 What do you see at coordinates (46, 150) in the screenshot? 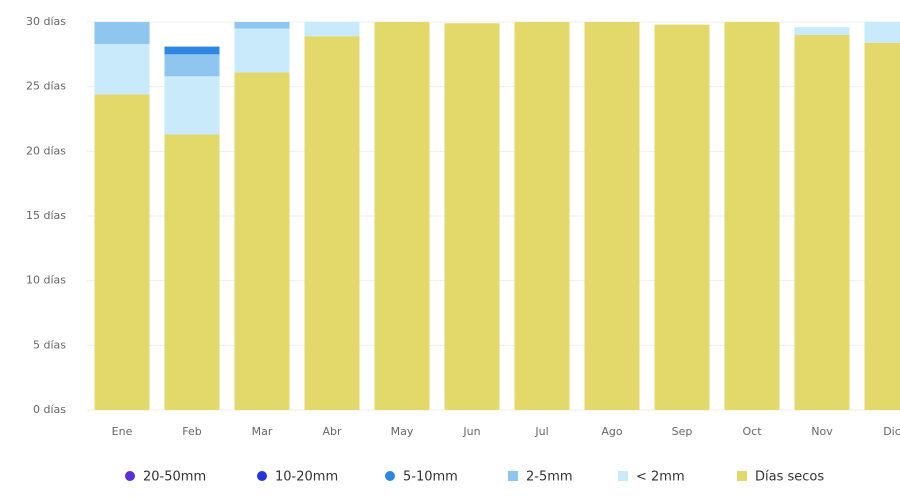
I see `y-tick-label: 20 días` at bounding box center [46, 150].